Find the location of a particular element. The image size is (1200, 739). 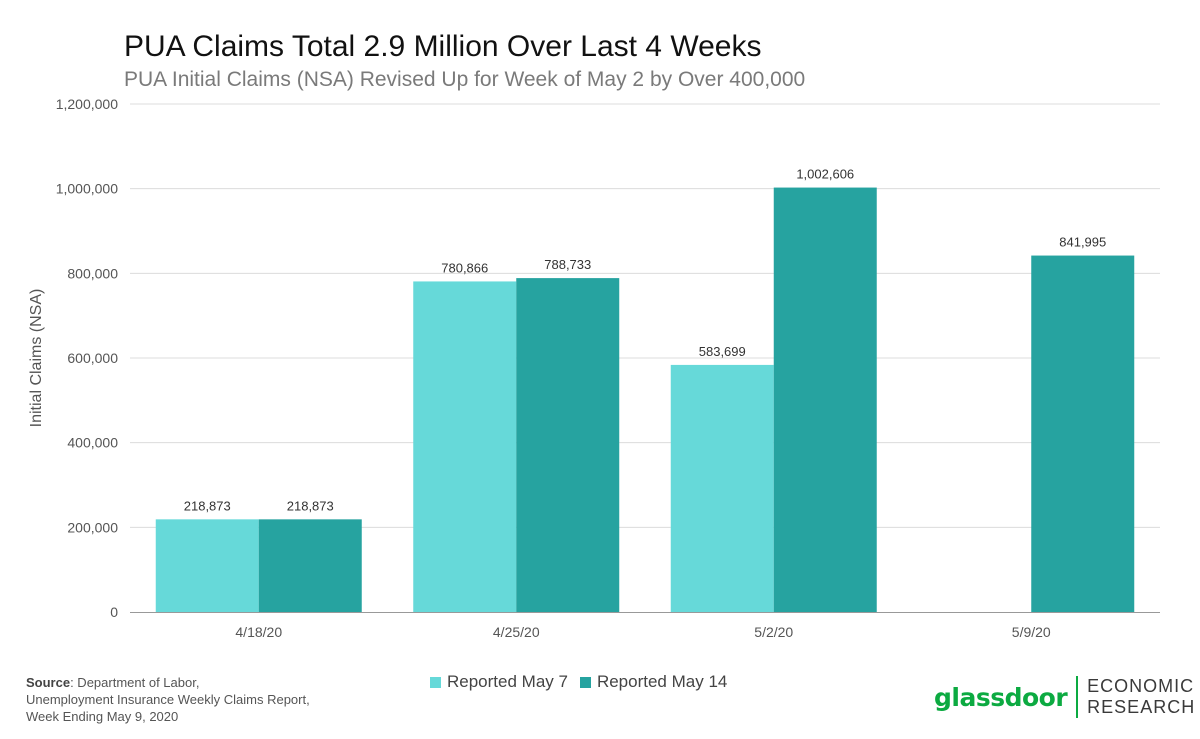

data-label: 841,995 is located at coordinates (1082, 242).